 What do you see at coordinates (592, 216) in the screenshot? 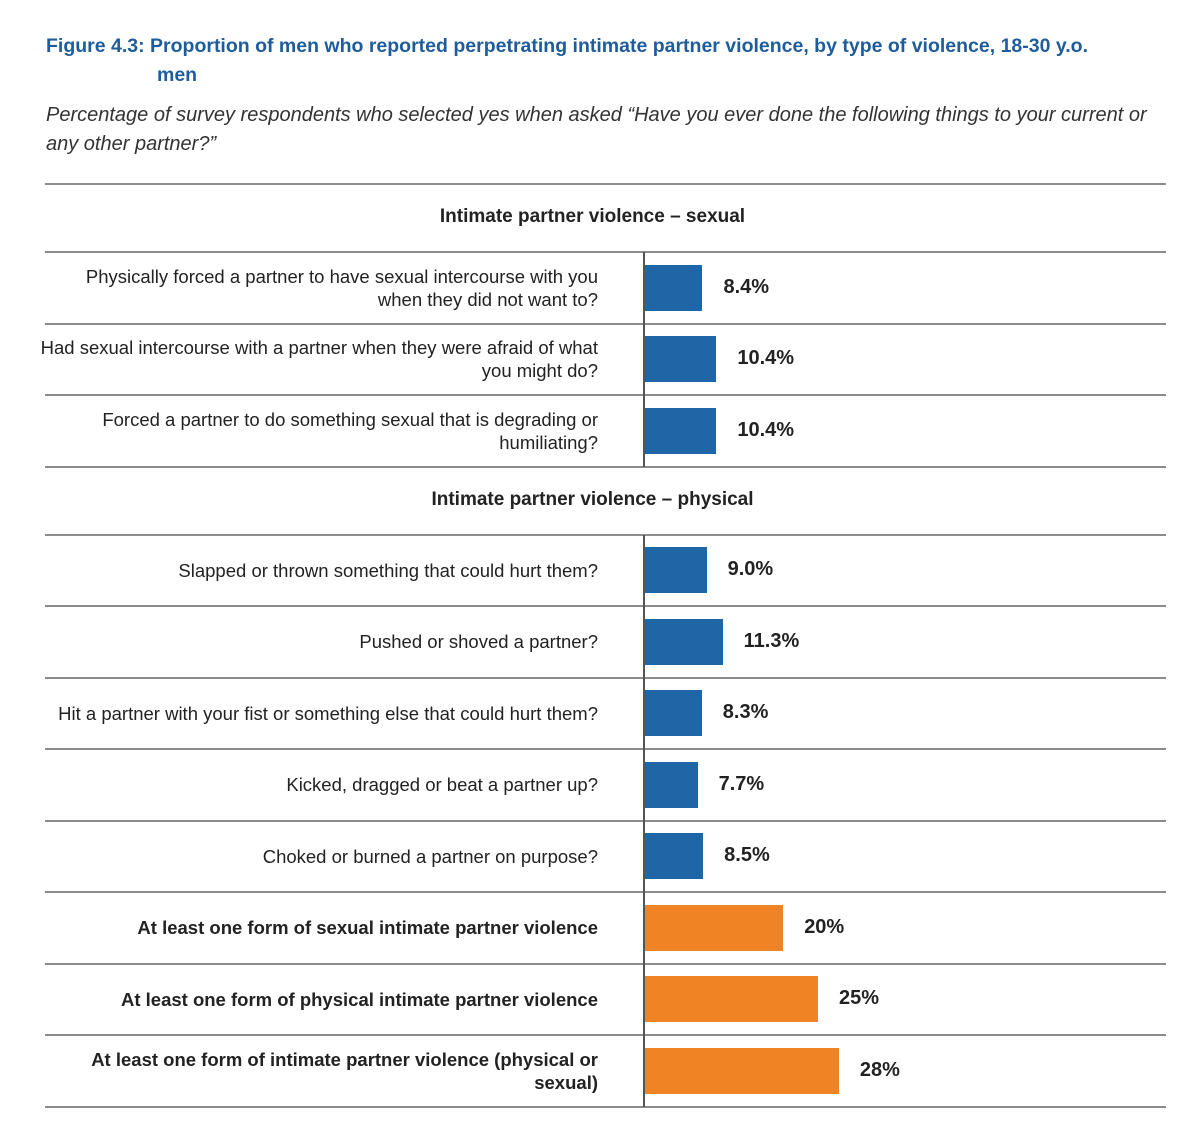
I see `section-title: Intimate partner violence – sexual` at bounding box center [592, 216].